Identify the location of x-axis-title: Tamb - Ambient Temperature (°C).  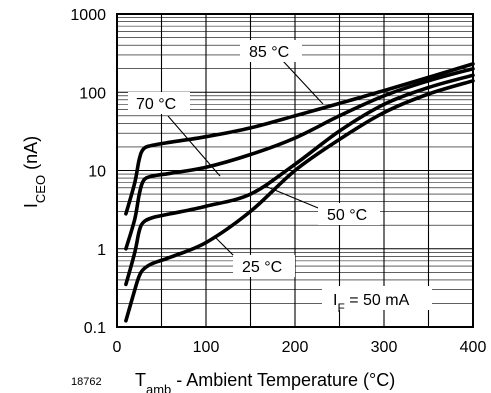
(265, 381).